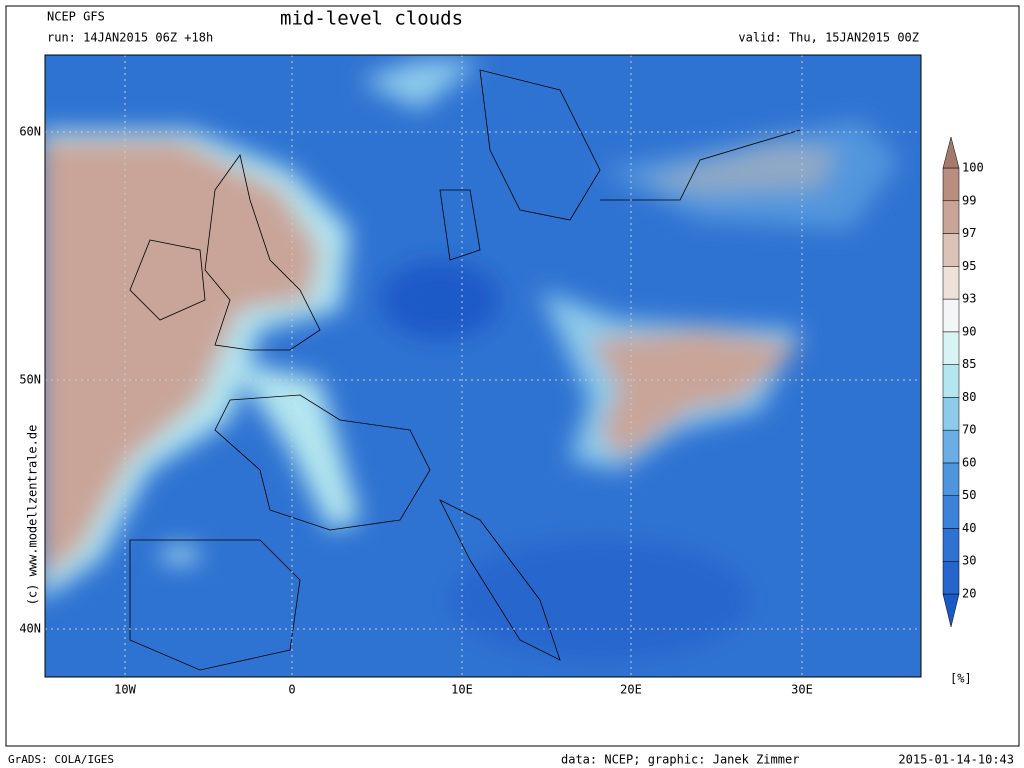  I want to click on lon-label: 10E, so click(462, 690).